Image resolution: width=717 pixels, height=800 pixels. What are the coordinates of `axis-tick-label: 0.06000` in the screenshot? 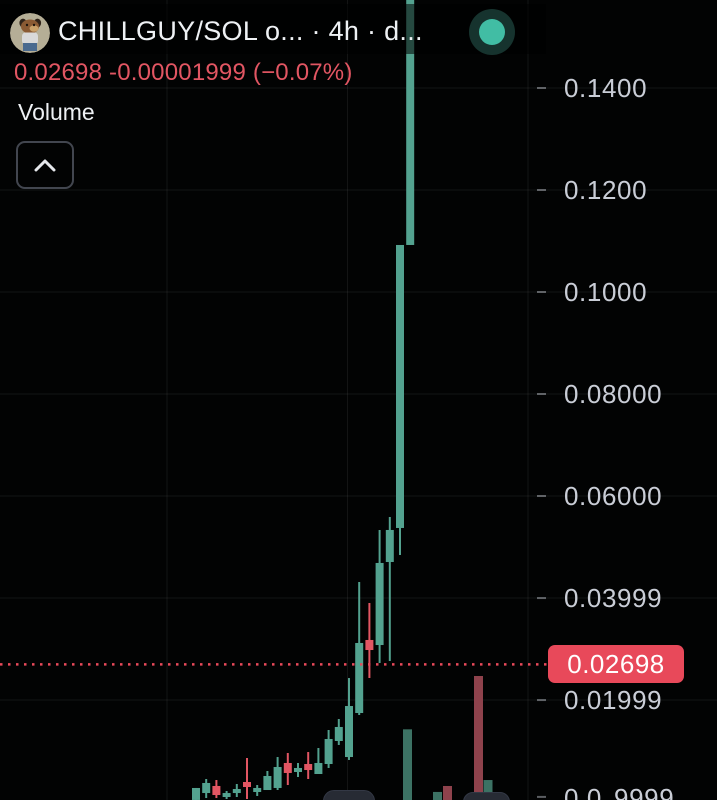 It's located at (613, 496).